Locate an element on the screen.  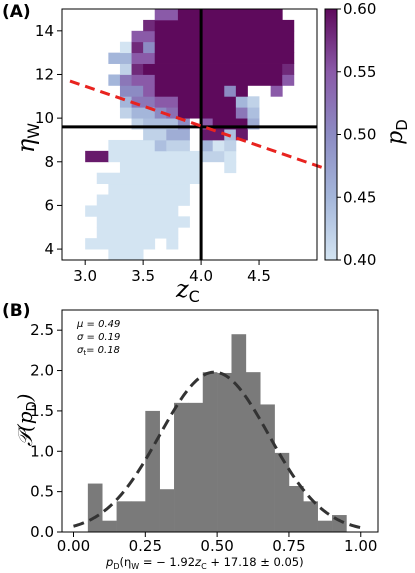
panel-b-y-label-sub: D is located at coordinates (32, 406).